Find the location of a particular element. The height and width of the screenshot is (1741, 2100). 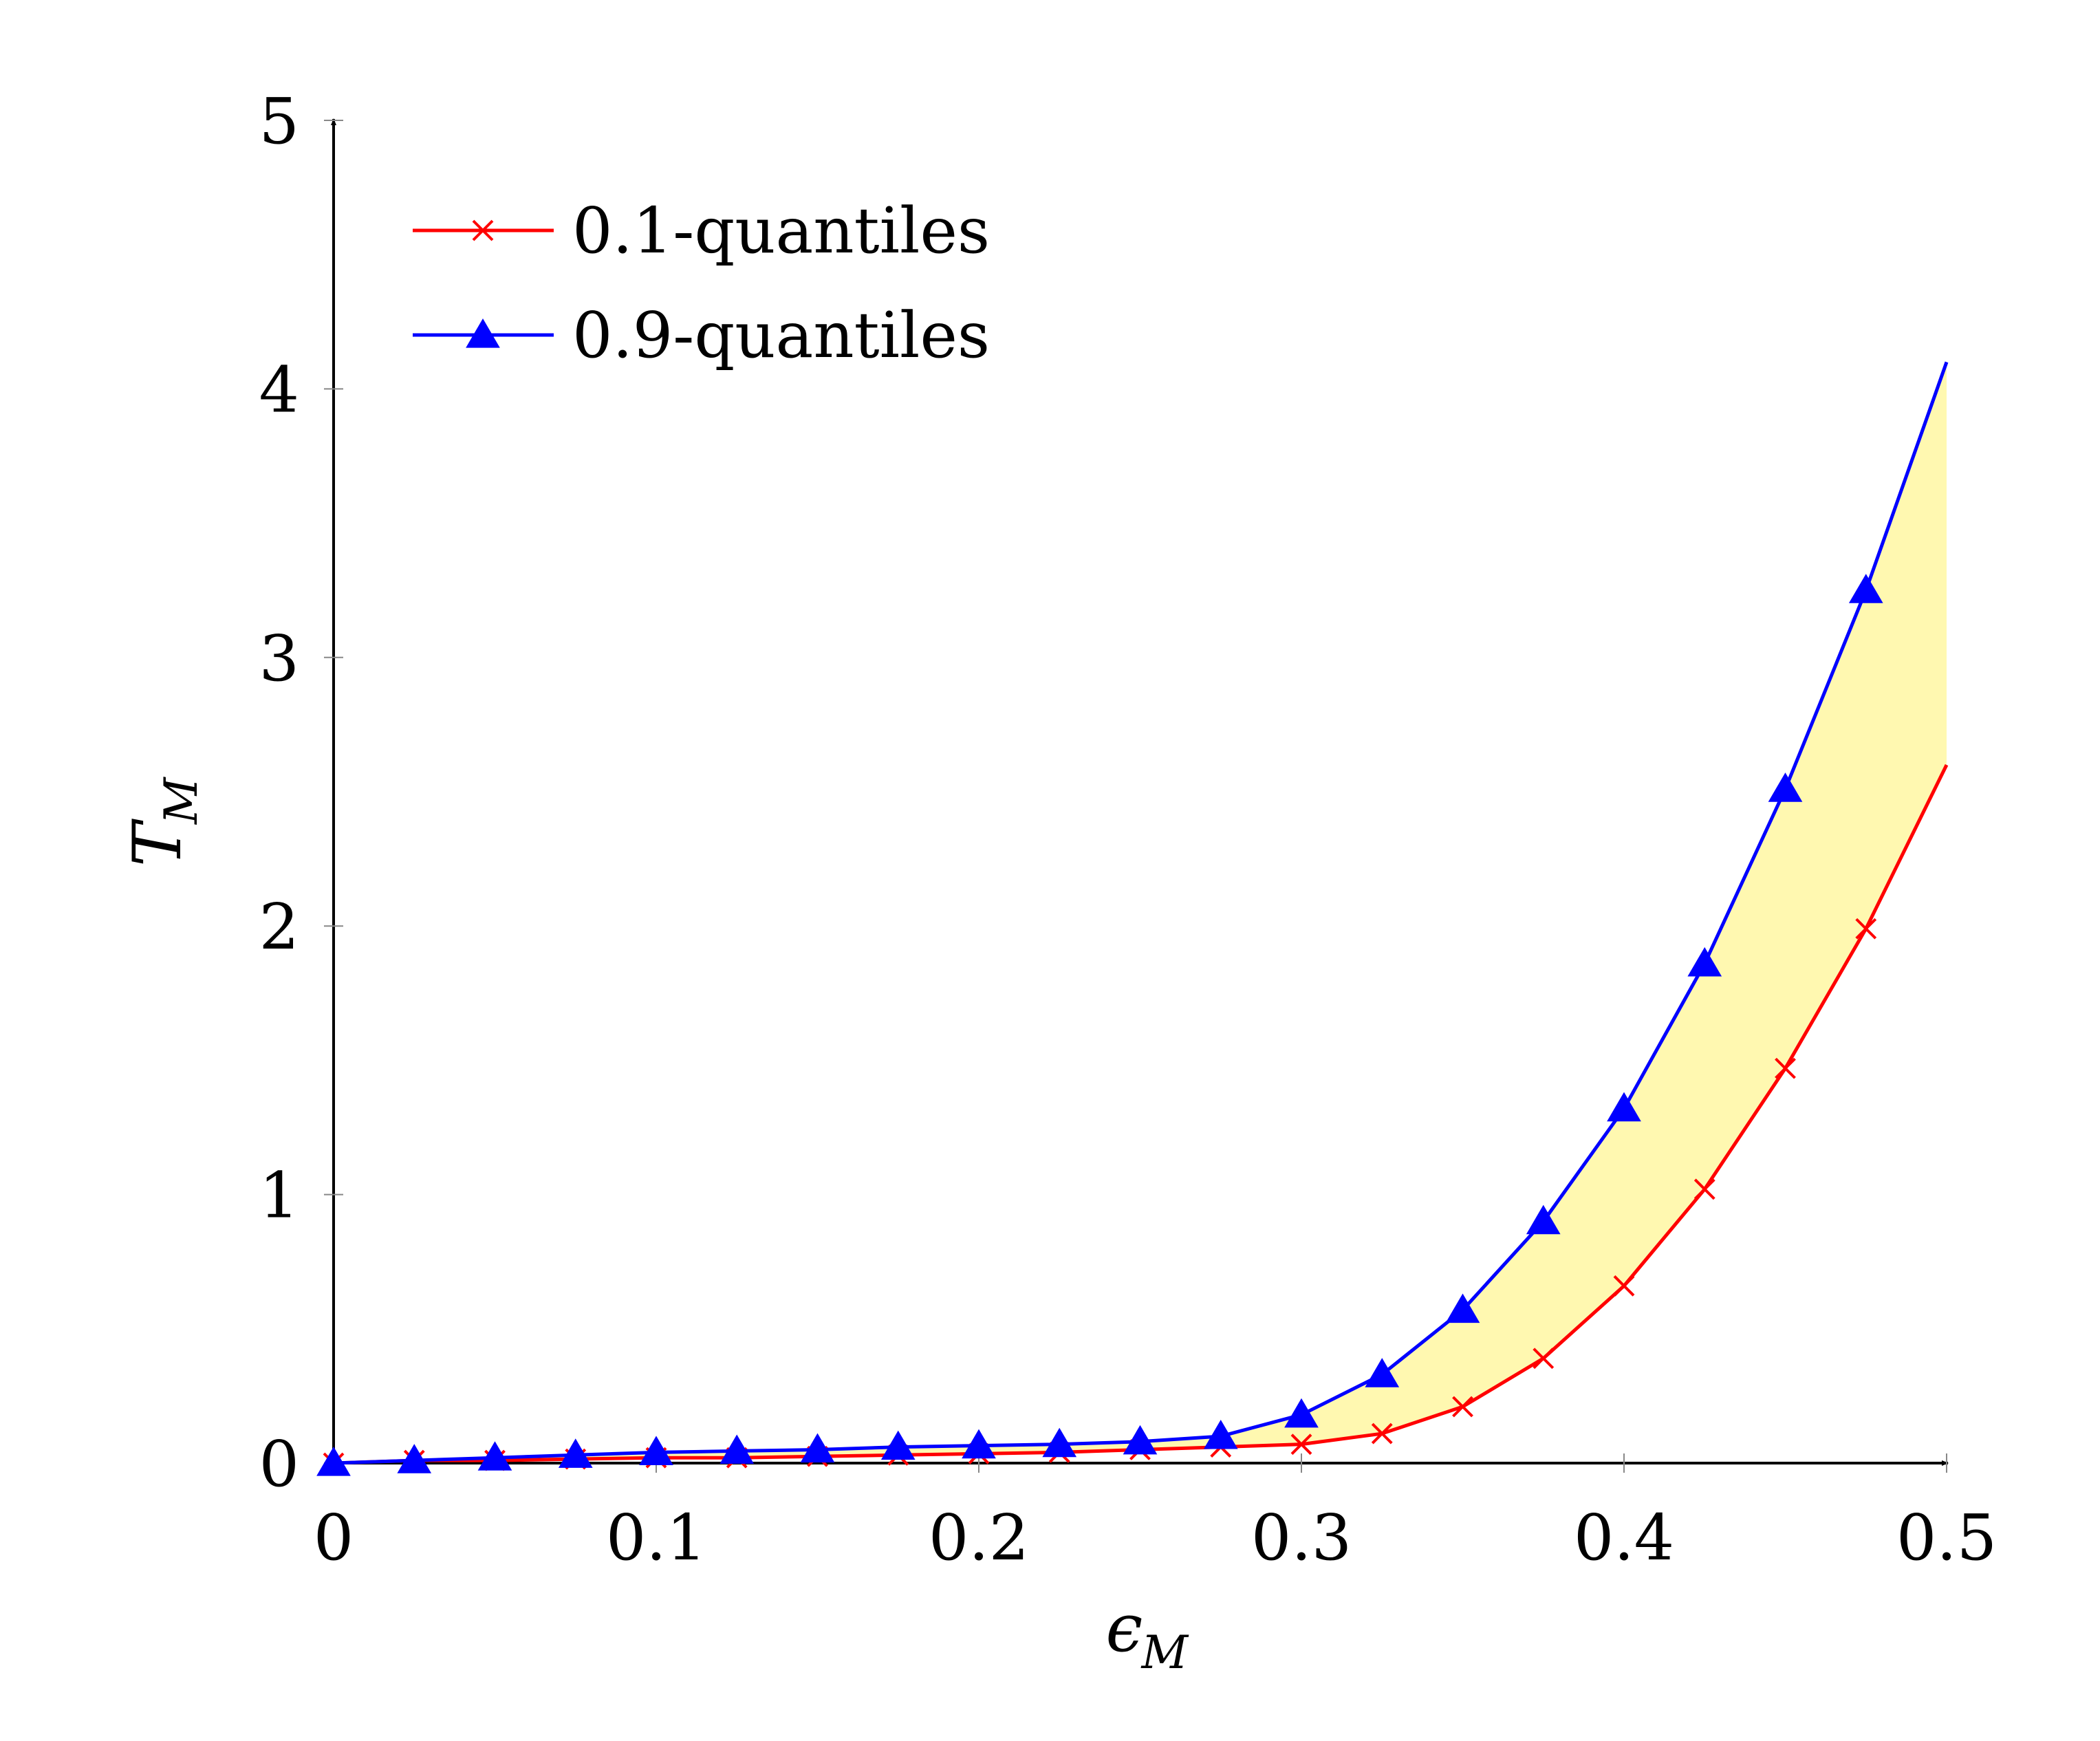

x-tick-label: 0.1 is located at coordinates (656, 1538).